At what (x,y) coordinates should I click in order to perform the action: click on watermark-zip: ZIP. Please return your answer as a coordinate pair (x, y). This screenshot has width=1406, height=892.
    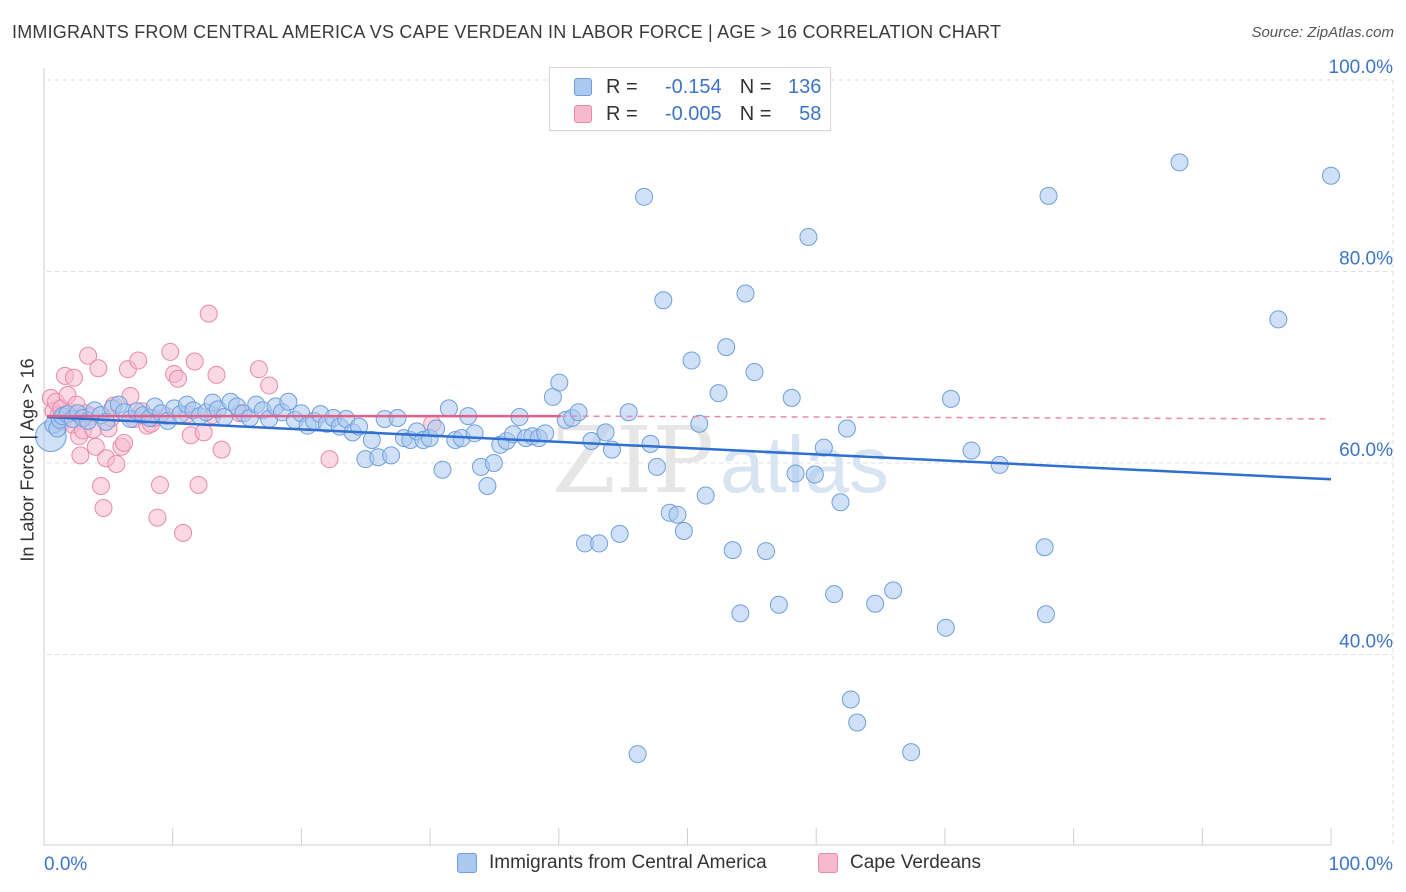
    Looking at the image, I should click on (633, 460).